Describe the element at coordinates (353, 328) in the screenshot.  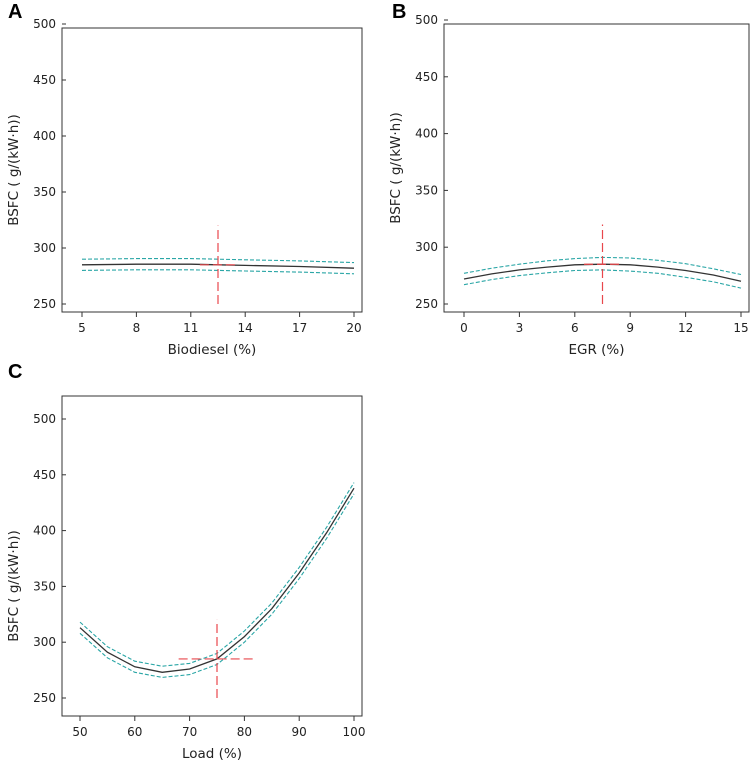
I see `x-tick-label: 20` at that location.